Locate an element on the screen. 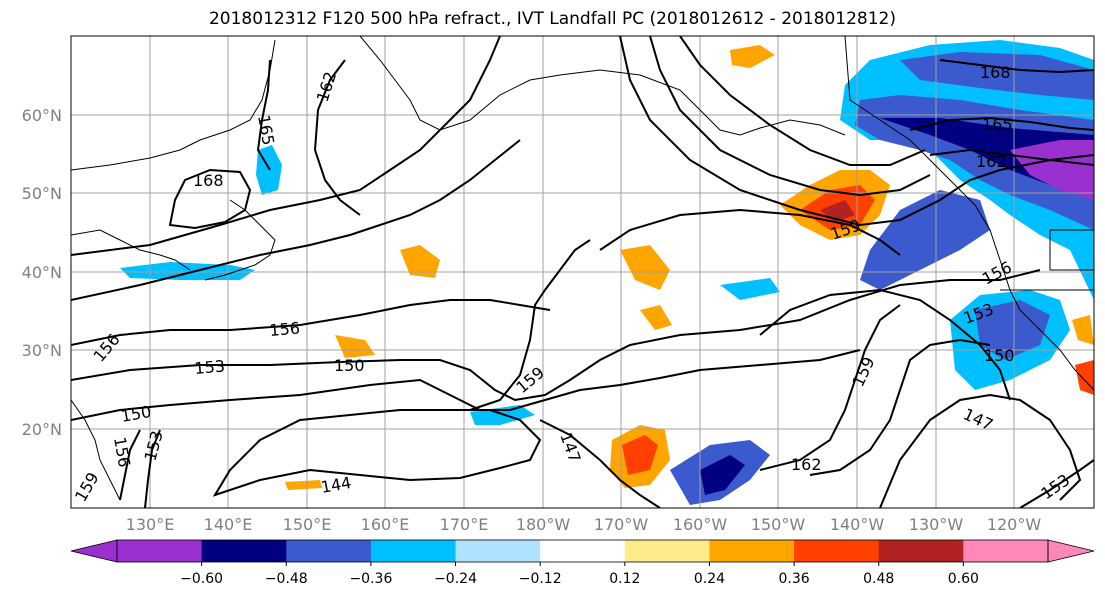 Image resolution: width=1105 pixels, height=601 pixels. lon-label: 150°W is located at coordinates (778, 524).